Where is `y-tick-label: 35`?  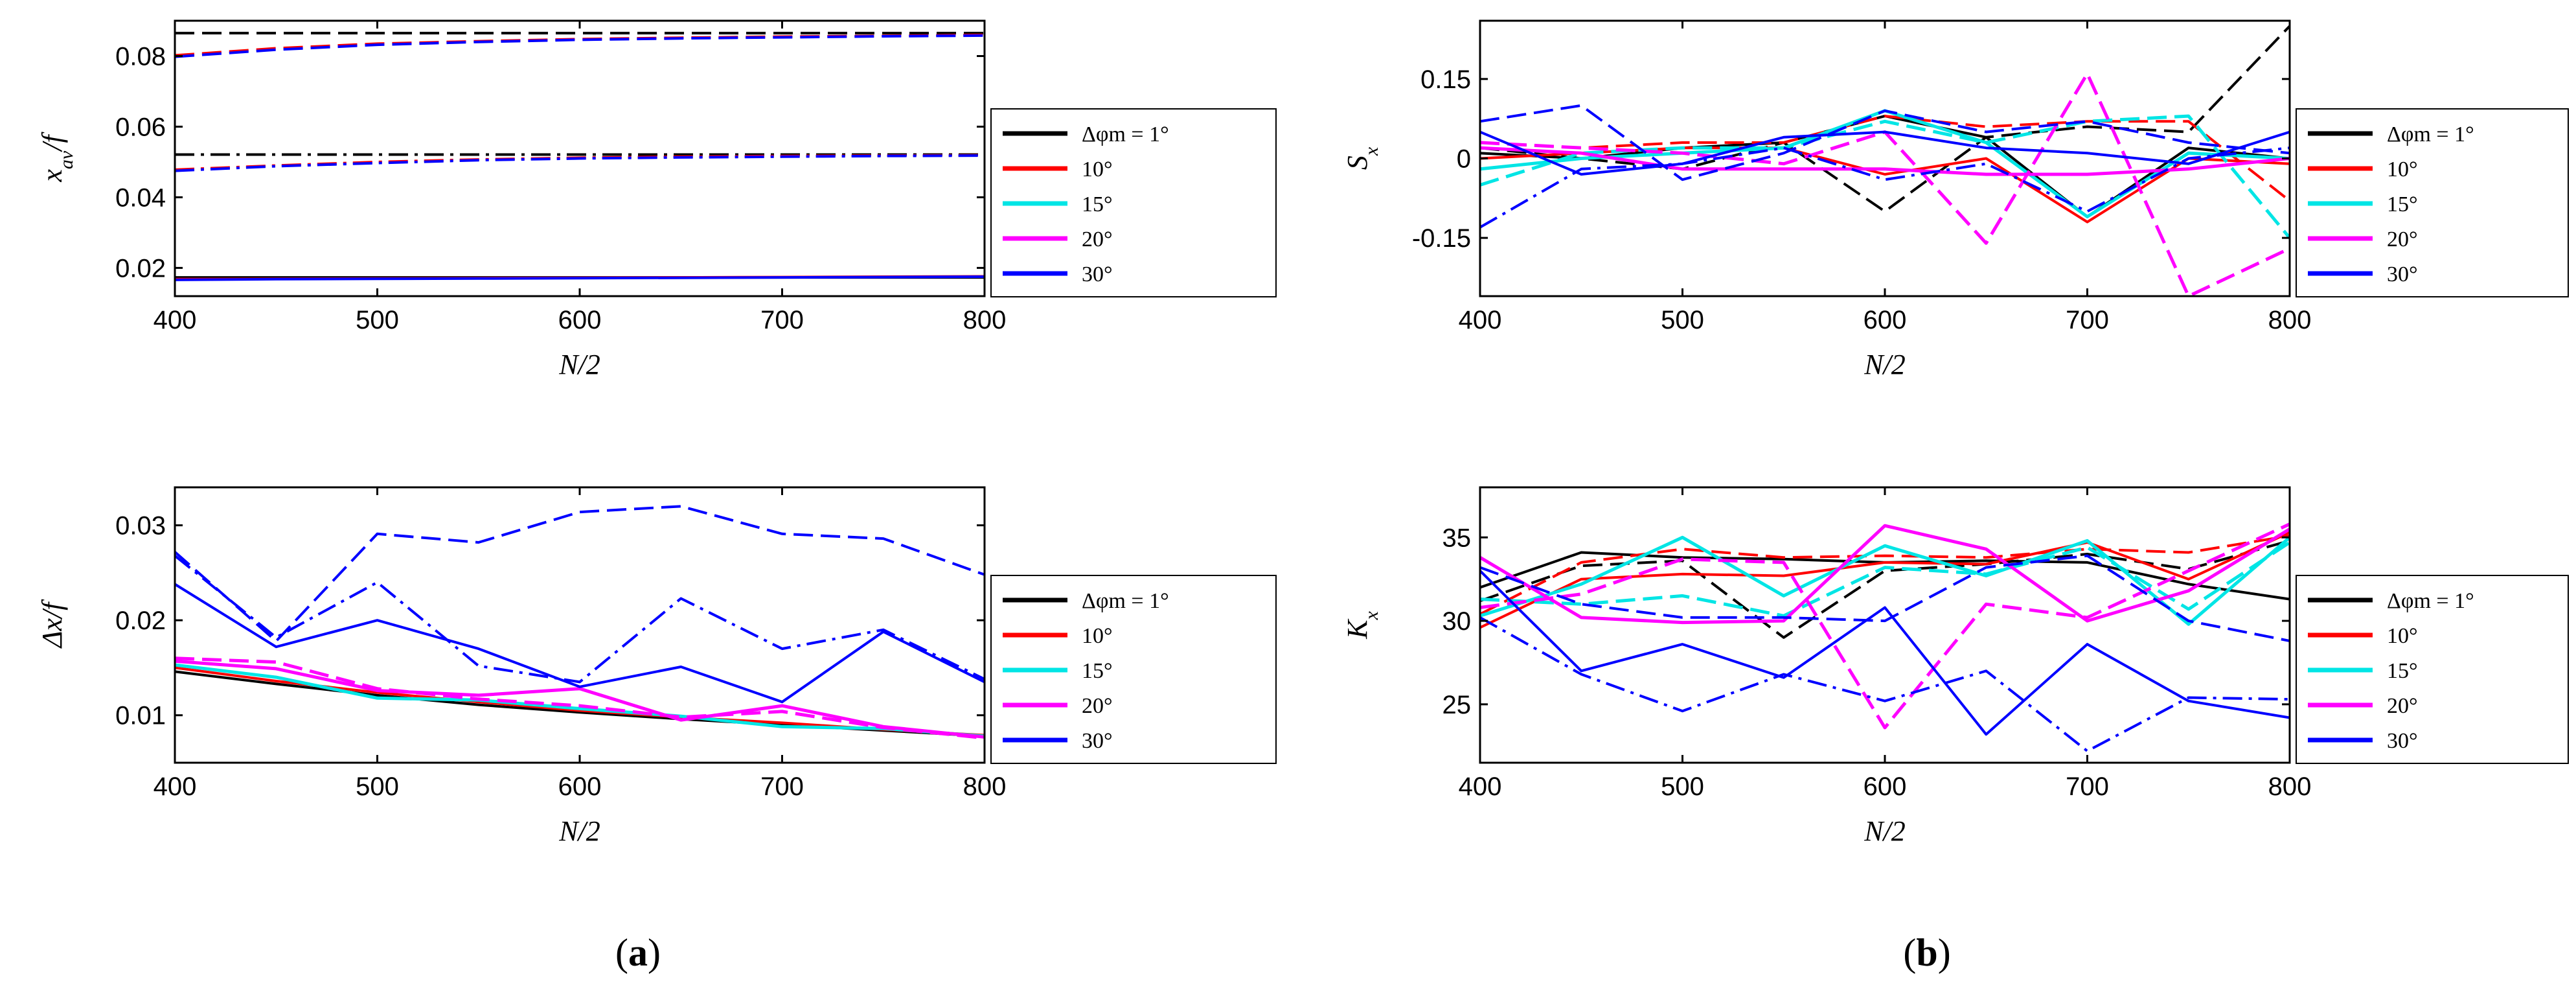
y-tick-label: 35 is located at coordinates (1457, 538).